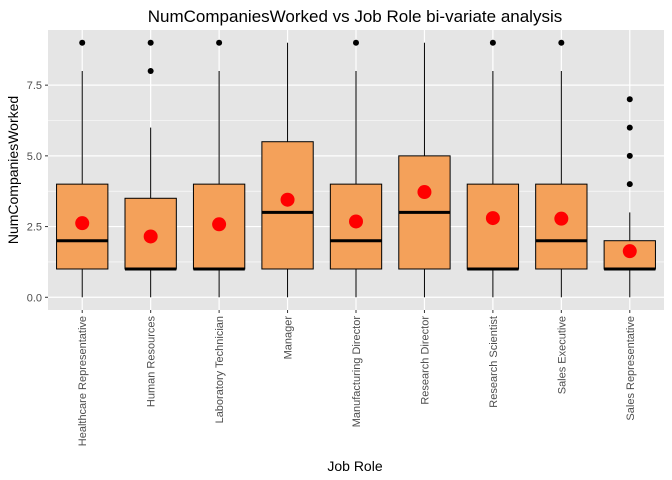 This screenshot has width=672, height=480. I want to click on y-axis-ticks: 0.0 2.5 5.0 7.5, so click(37, 192).